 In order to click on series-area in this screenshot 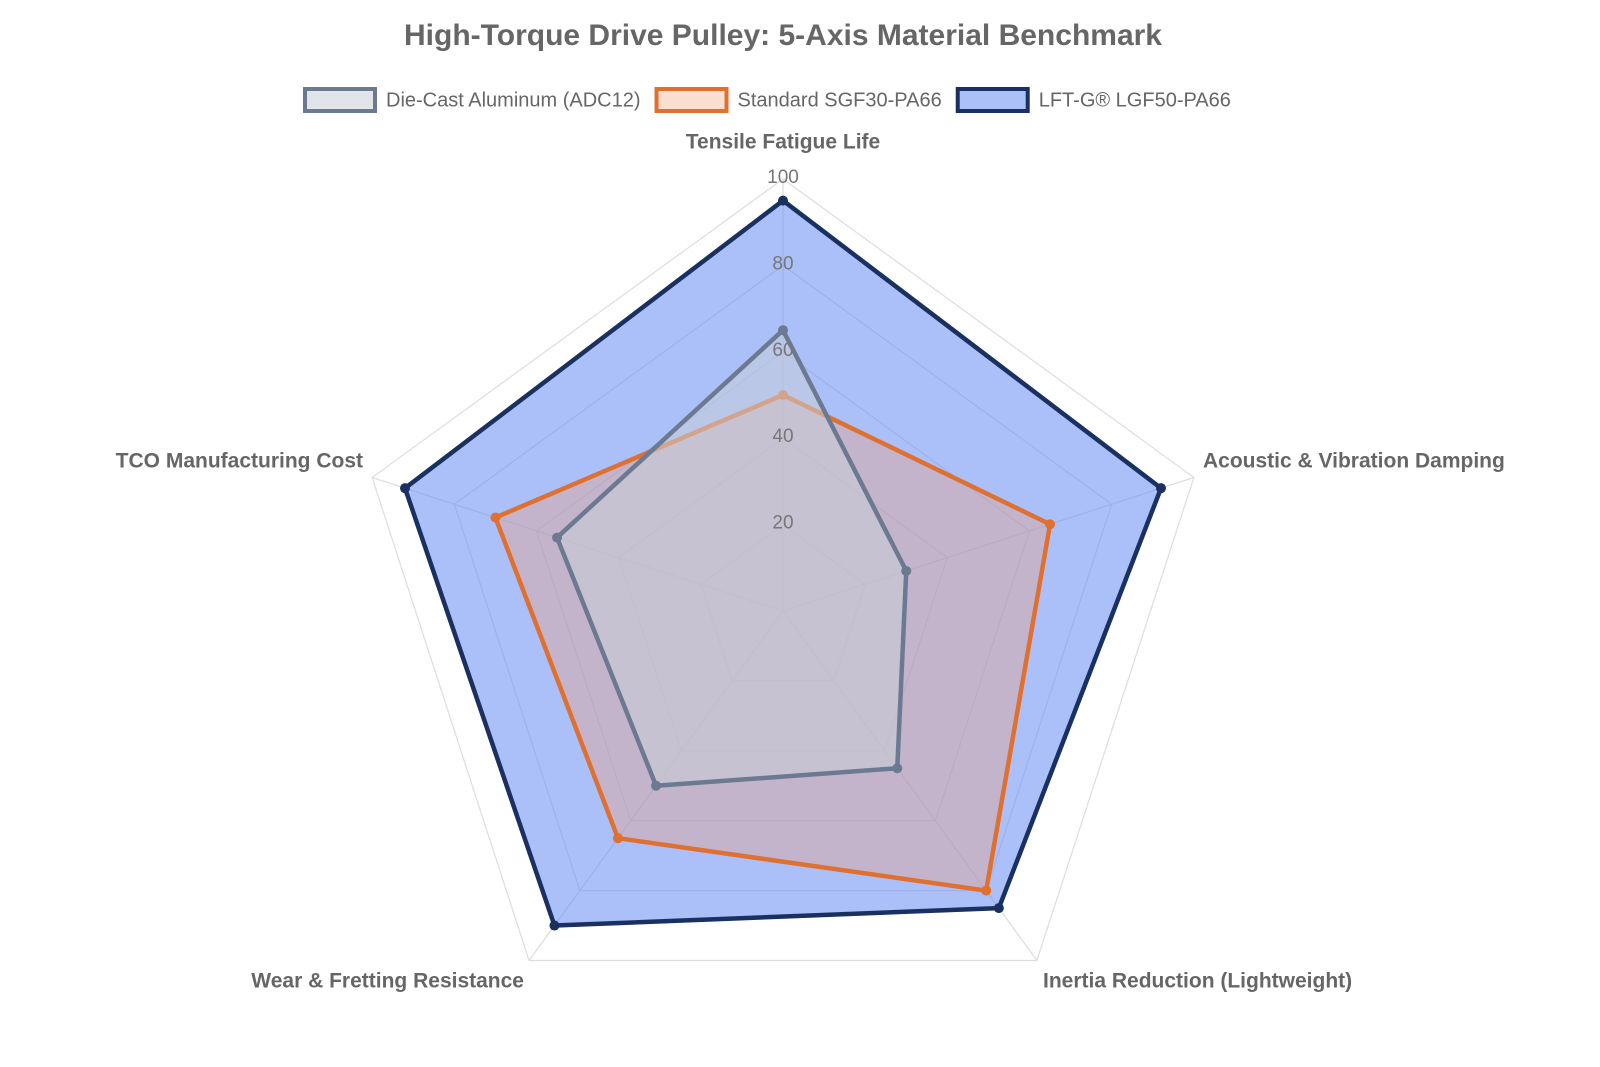, I will do `click(731, 557)`.